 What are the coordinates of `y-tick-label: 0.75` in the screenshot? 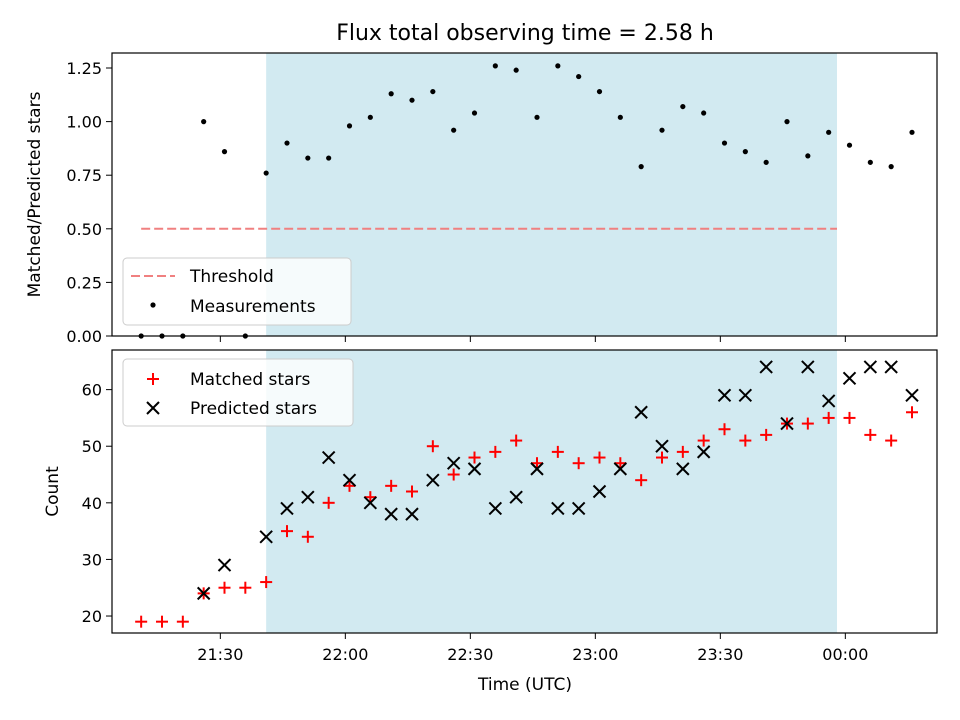 It's located at (84, 175).